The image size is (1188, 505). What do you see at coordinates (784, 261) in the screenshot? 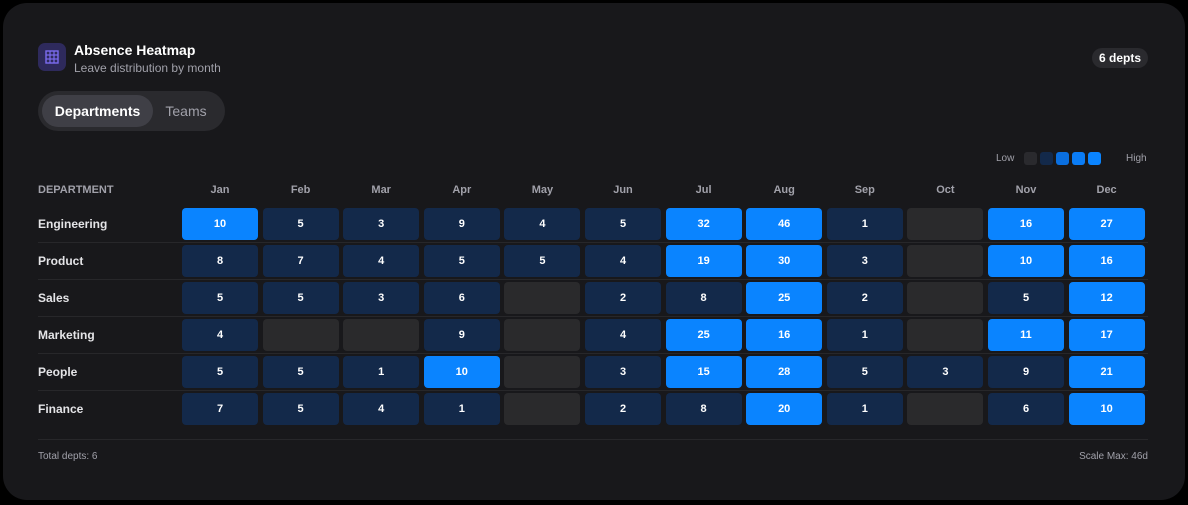
I see `heat-cell: 30` at bounding box center [784, 261].